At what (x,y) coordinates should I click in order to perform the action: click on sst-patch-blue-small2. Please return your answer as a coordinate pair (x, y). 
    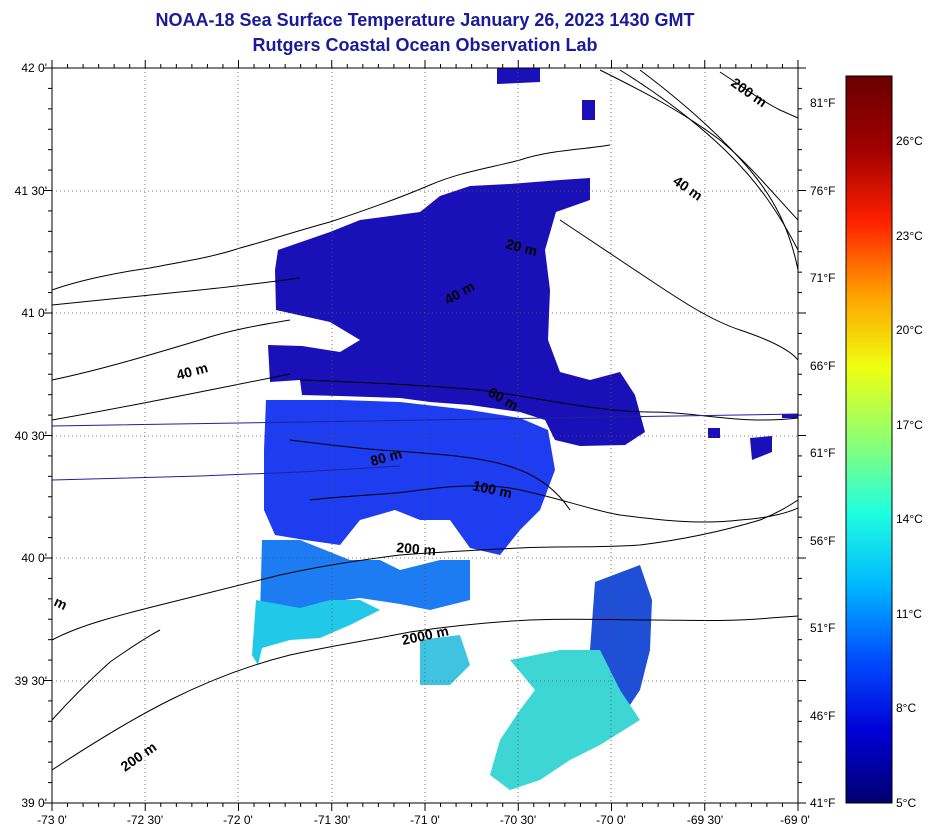
    Looking at the image, I should click on (714, 433).